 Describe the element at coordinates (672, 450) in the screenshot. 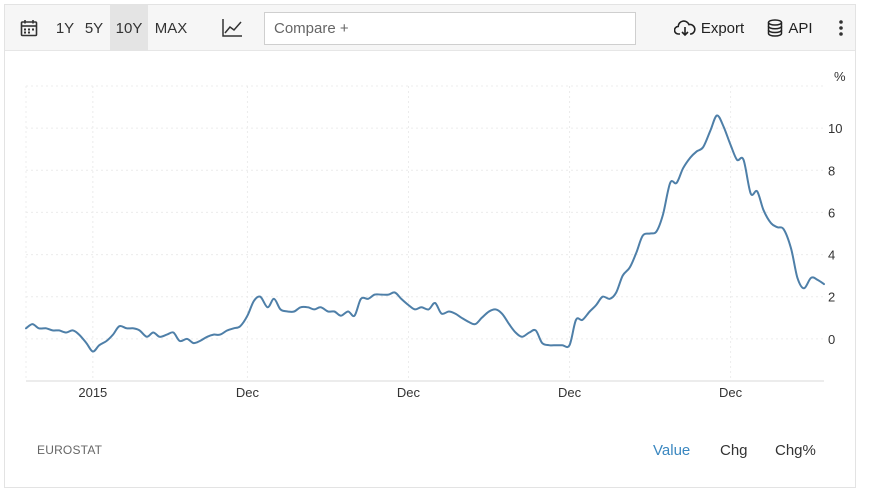

I see `tab-value: Value` at that location.